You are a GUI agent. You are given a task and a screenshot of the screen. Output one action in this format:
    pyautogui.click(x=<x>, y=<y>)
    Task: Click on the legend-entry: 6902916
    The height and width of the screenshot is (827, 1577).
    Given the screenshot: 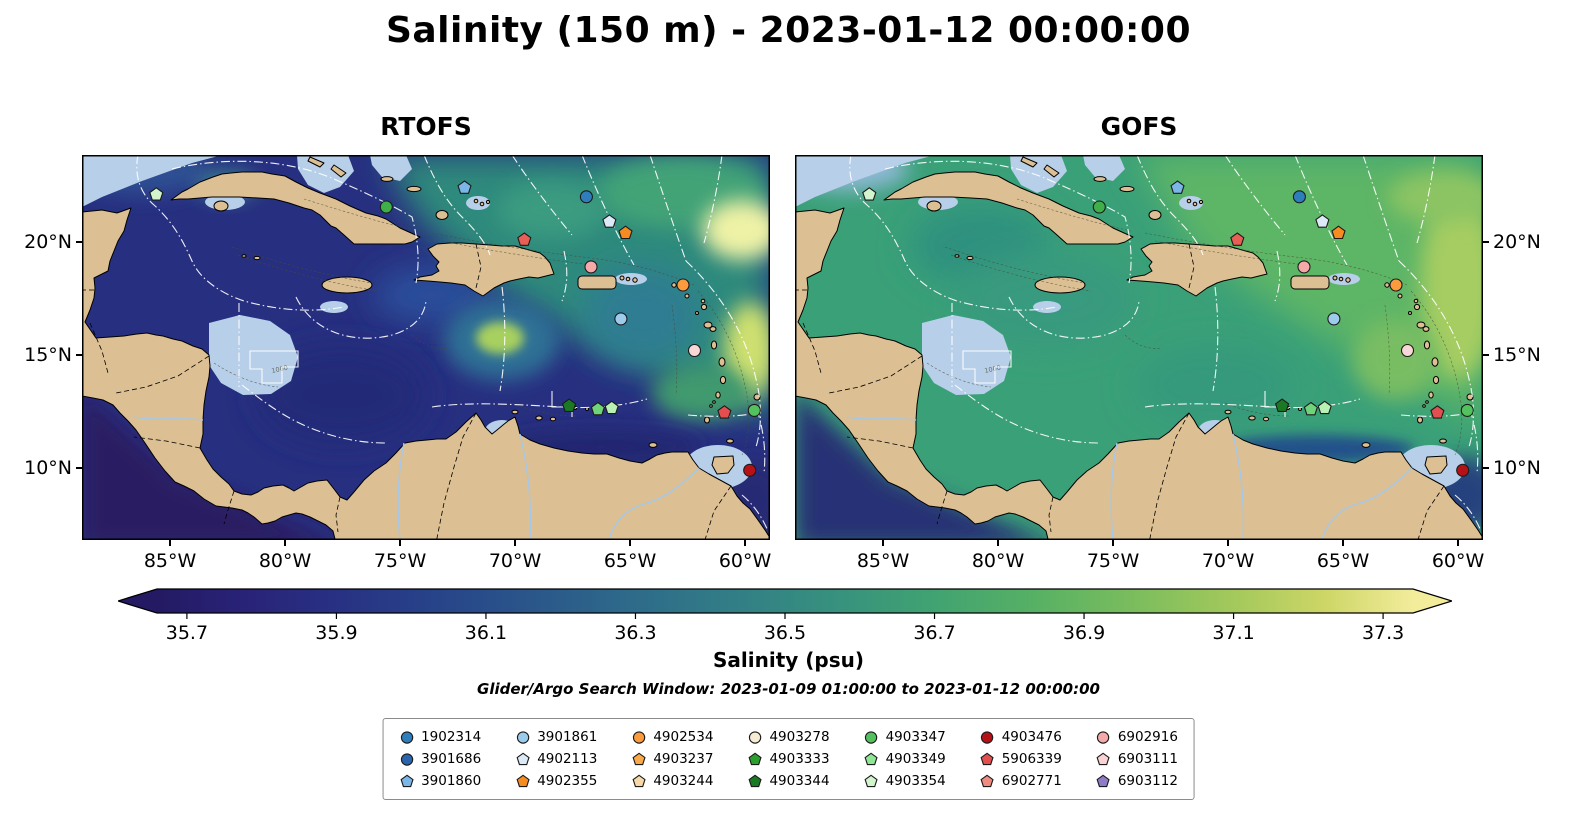 What is the action you would take?
    pyautogui.click(x=1137, y=737)
    